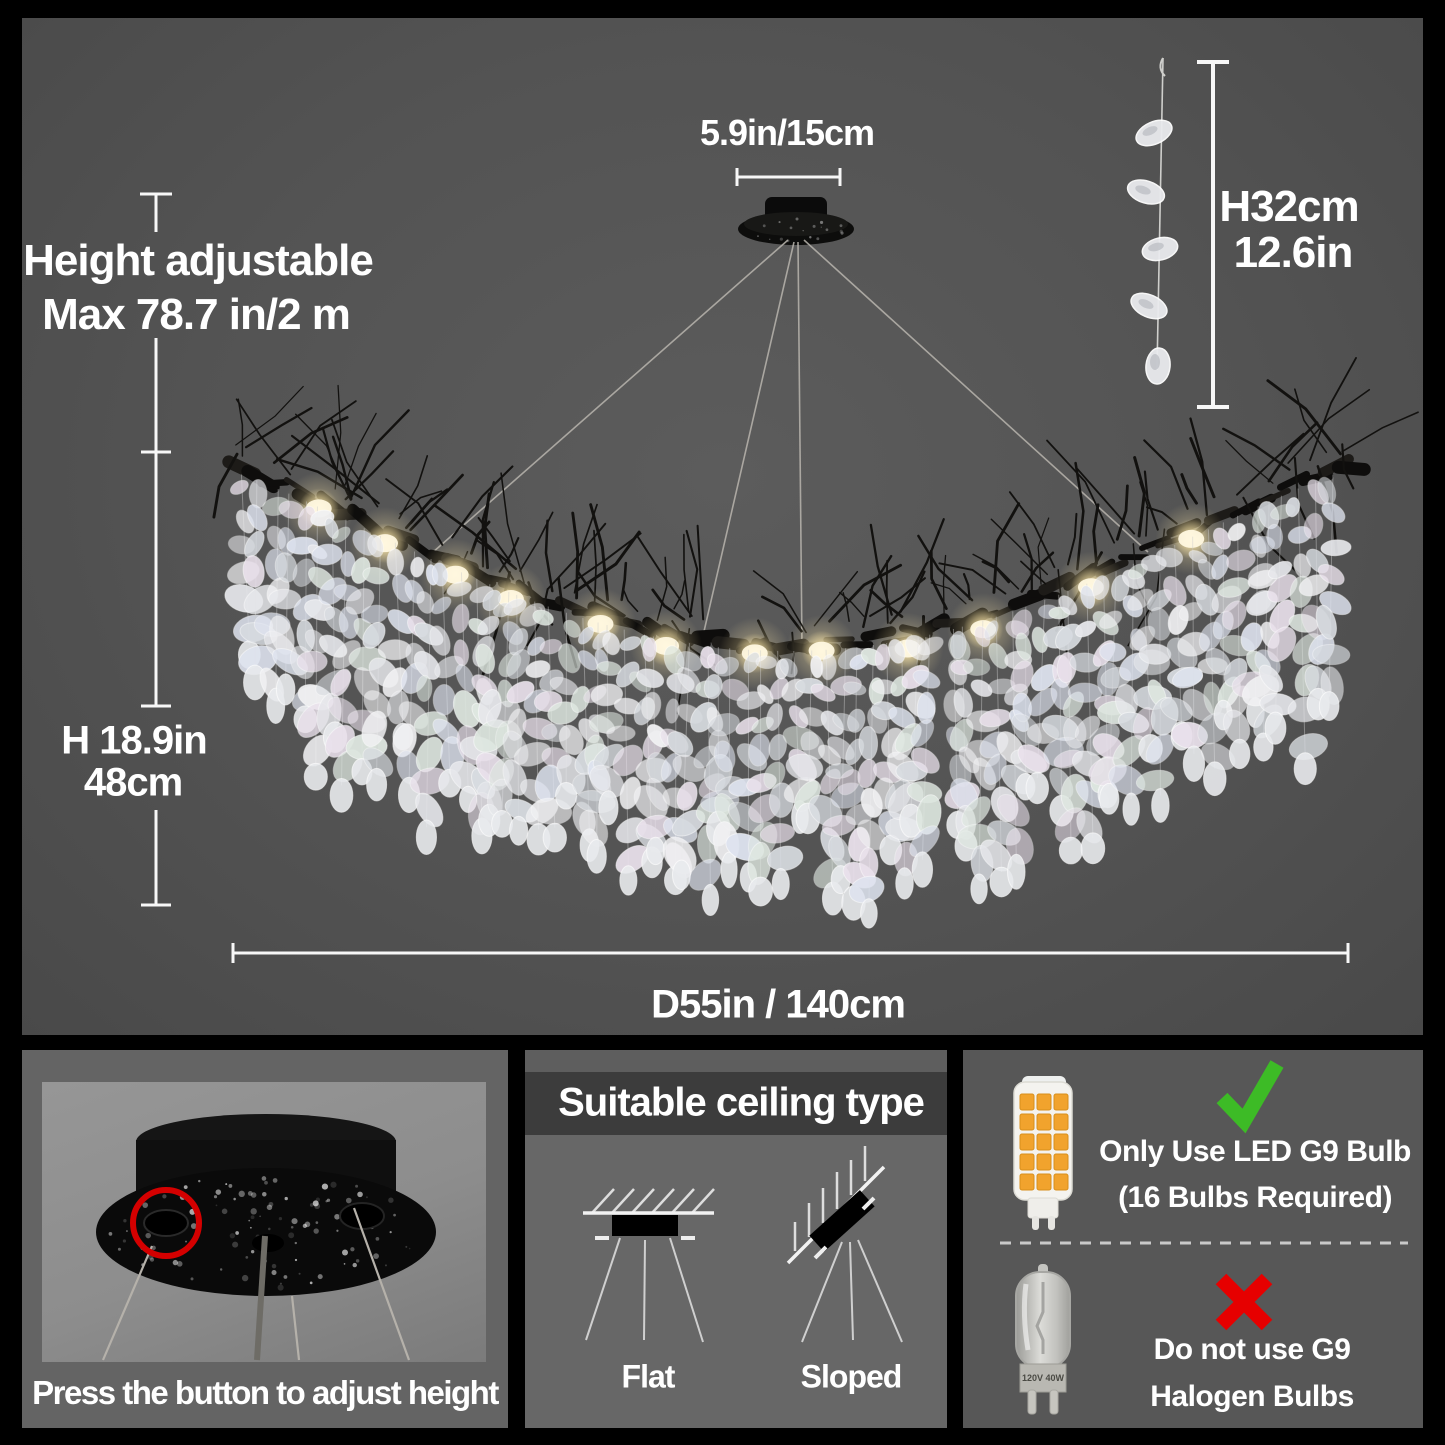 This screenshot has width=1445, height=1445. What do you see at coordinates (778, 1004) in the screenshot?
I see `diameter-label: D55in / 140cm` at bounding box center [778, 1004].